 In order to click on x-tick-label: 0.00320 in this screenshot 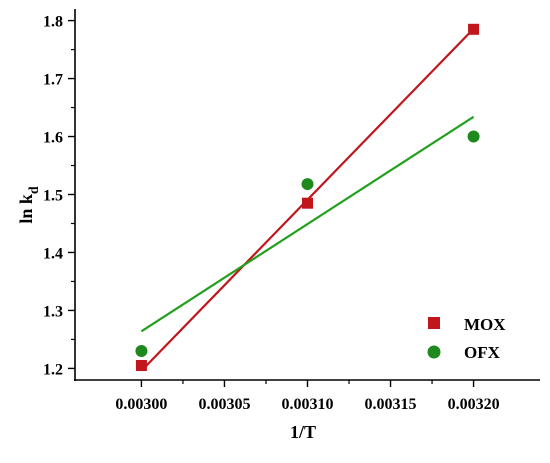, I will do `click(474, 404)`.